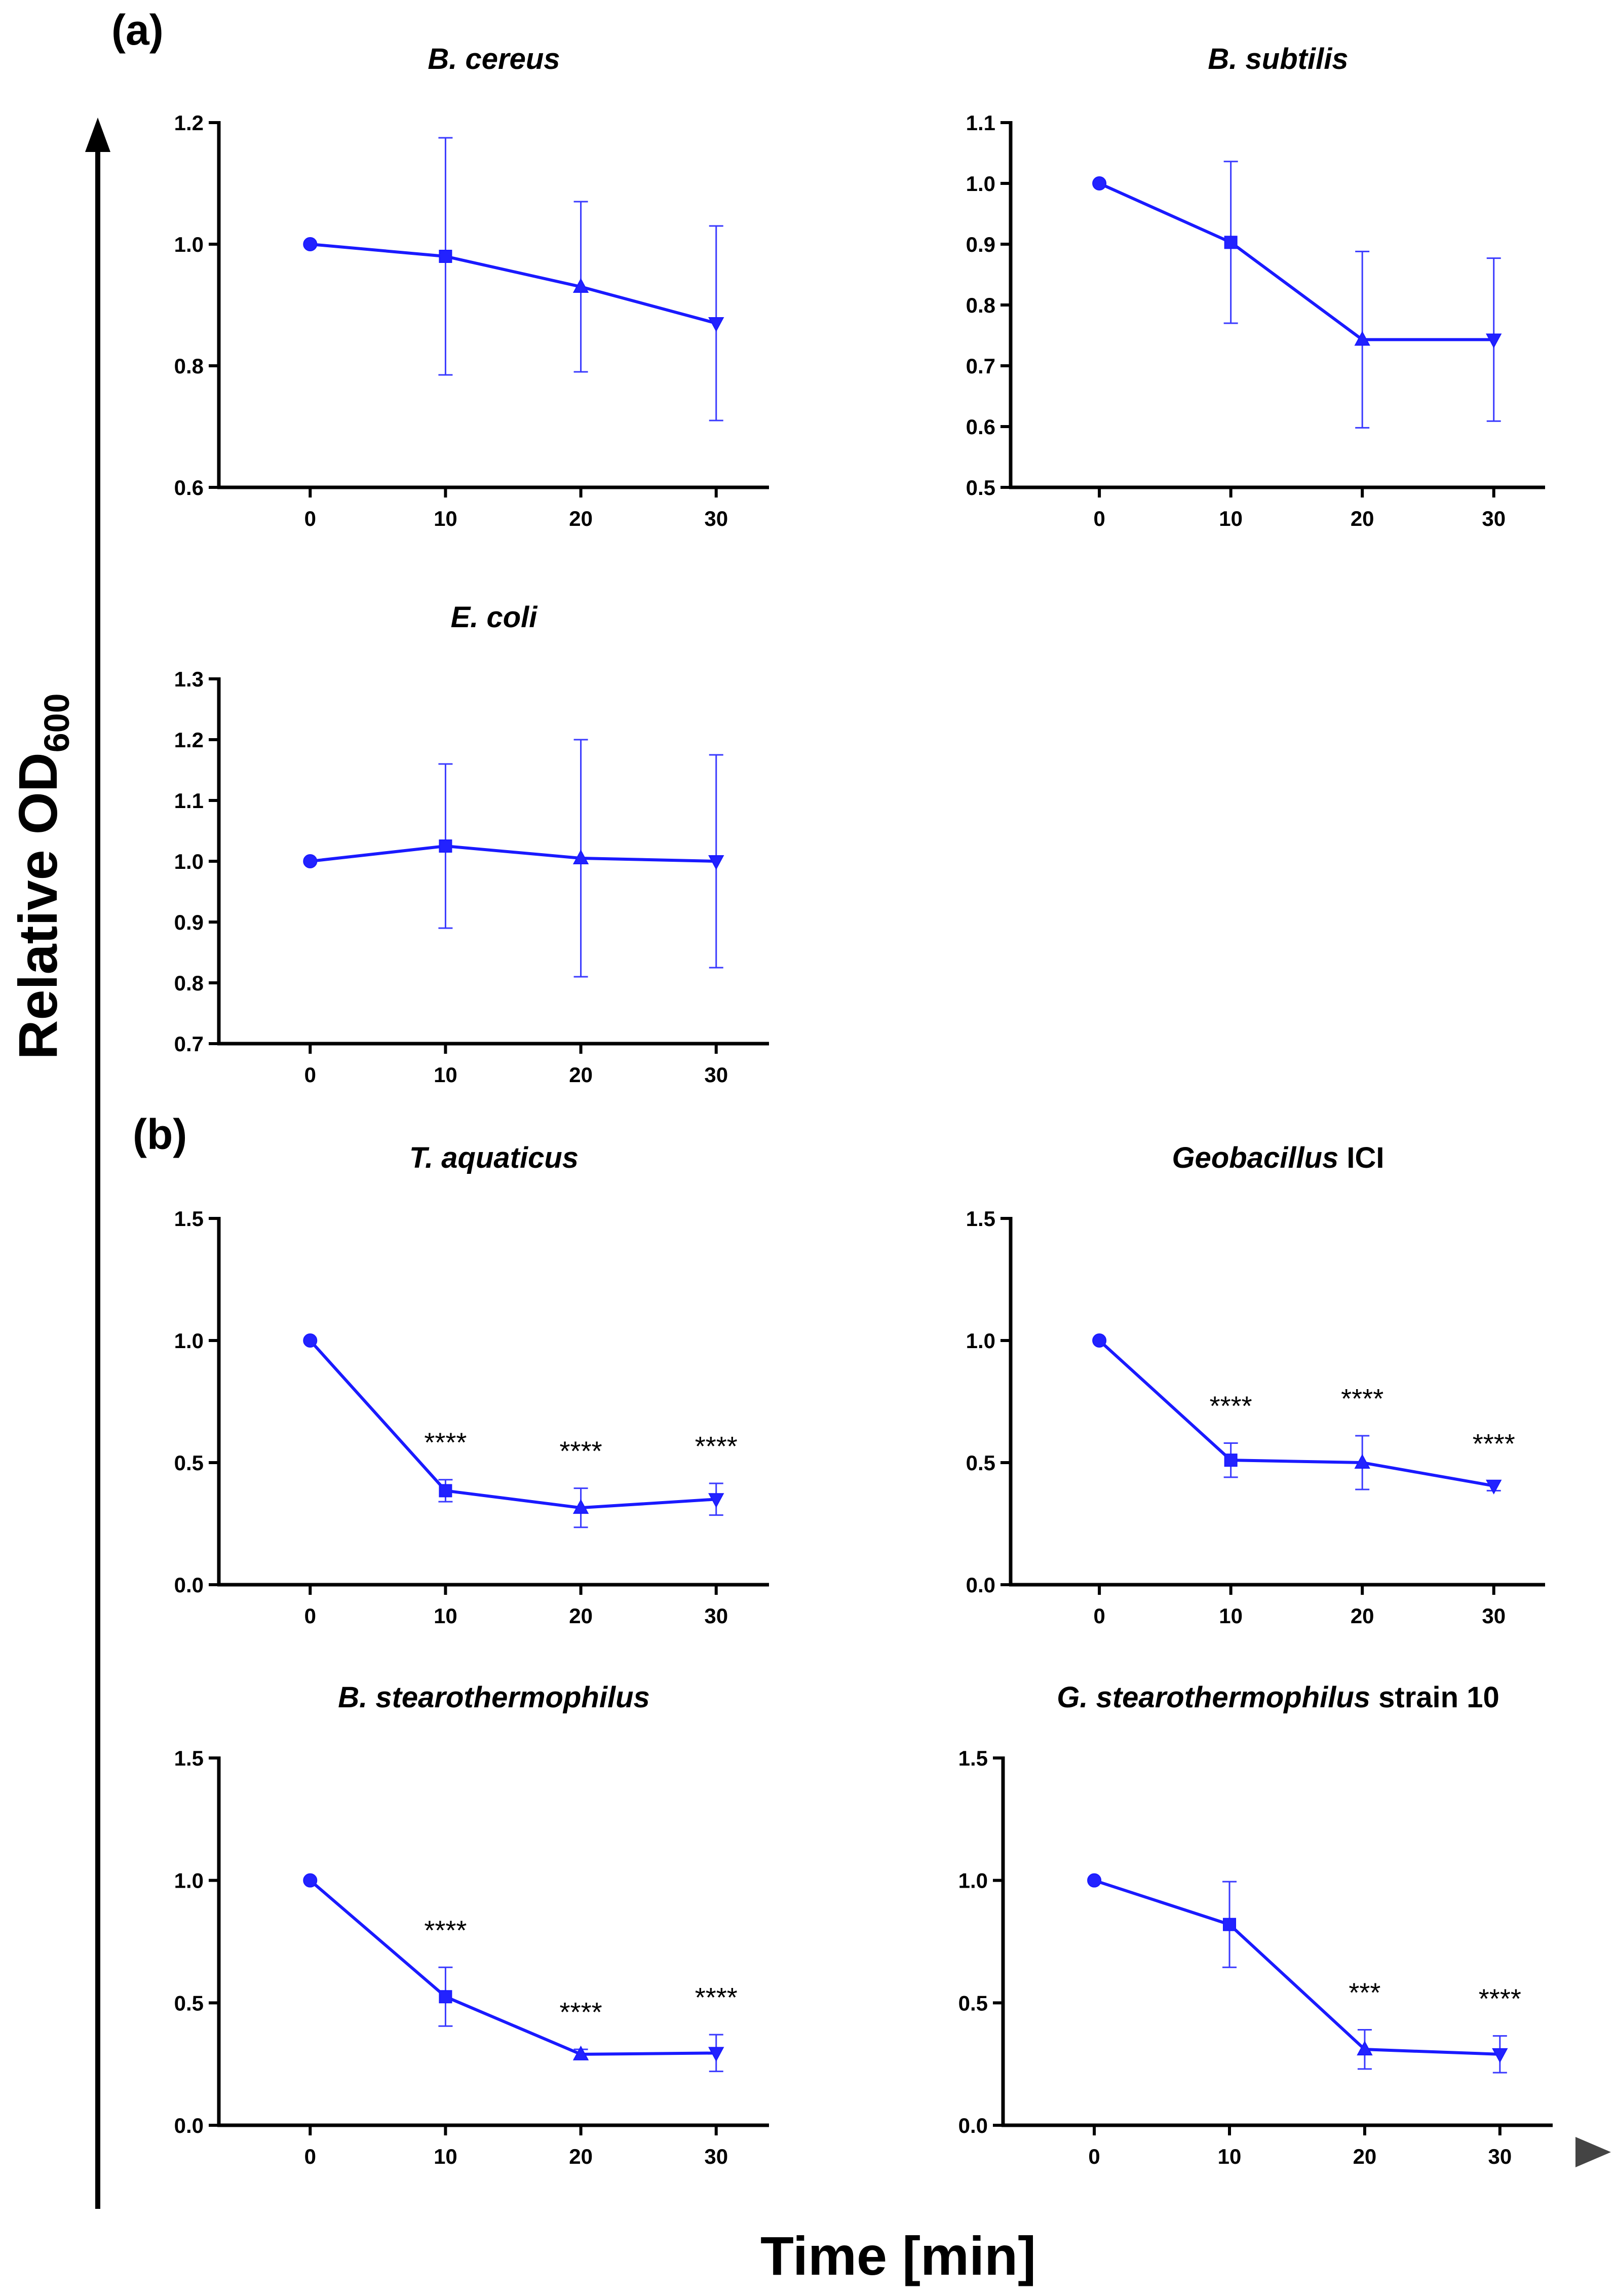  I want to click on chart-title: G. stearothermophilus strain 10, so click(1278, 1697).